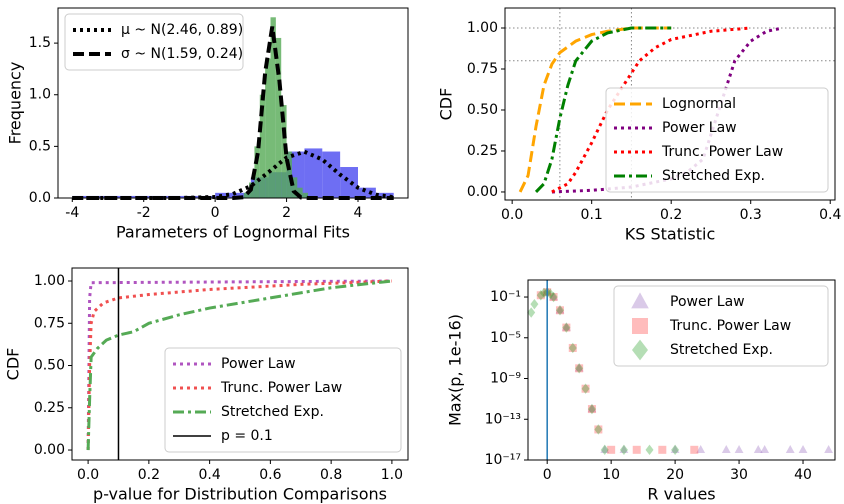 The image size is (844, 504). What do you see at coordinates (40, 146) in the screenshot?
I see `y-tick-label: 0.5` at bounding box center [40, 146].